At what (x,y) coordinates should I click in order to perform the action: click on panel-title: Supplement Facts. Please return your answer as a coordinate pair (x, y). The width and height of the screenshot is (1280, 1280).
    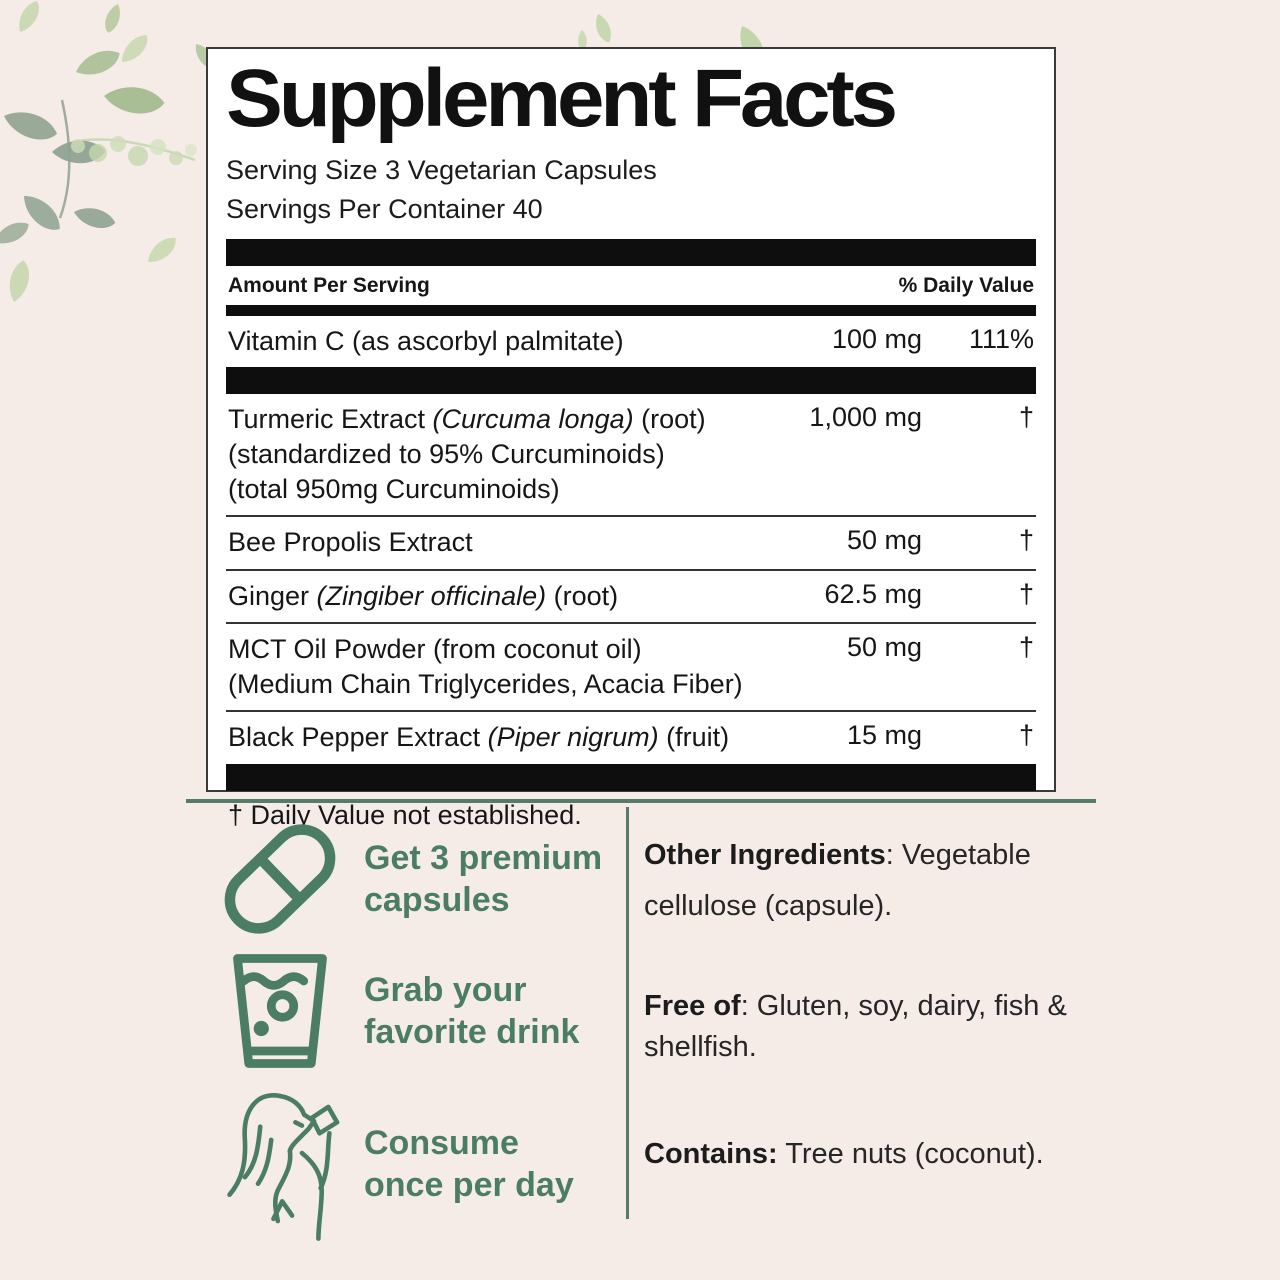
    Looking at the image, I should click on (562, 98).